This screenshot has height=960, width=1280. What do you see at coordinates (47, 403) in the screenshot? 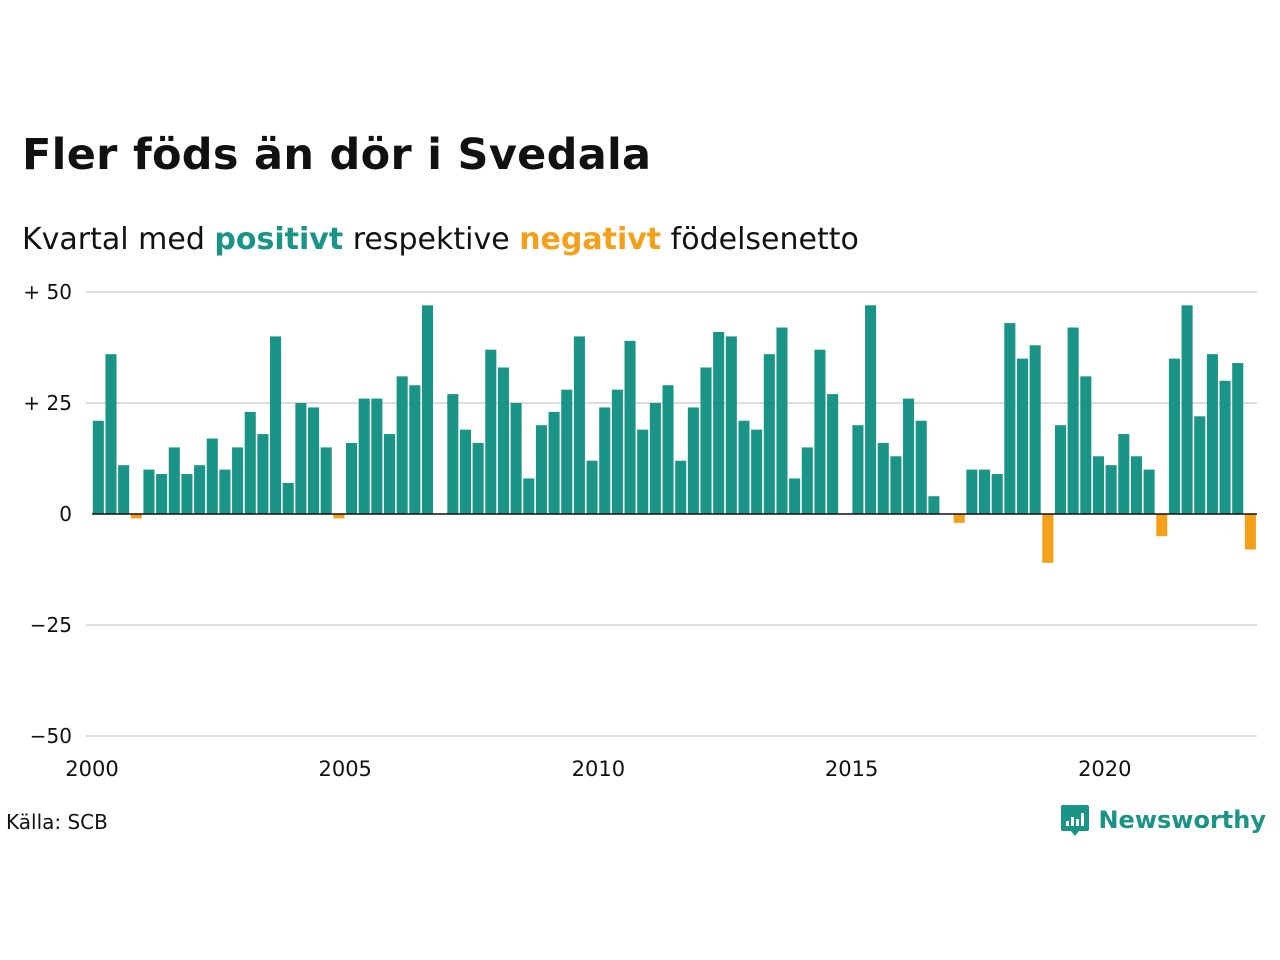
I see `y-tick-label: + 25` at bounding box center [47, 403].